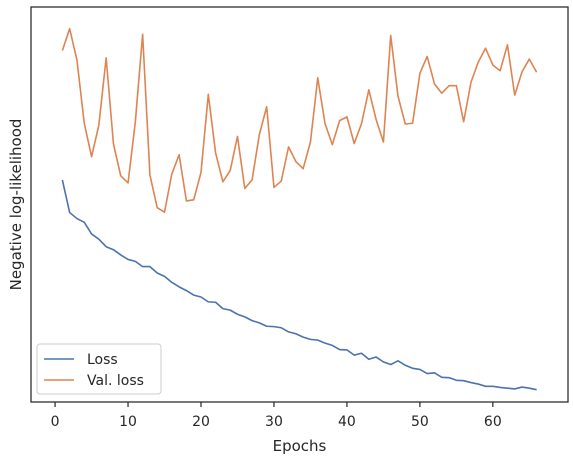 This screenshot has width=573, height=463. Describe the element at coordinates (115, 381) in the screenshot. I see `legend-label-val-loss: Val. loss` at that location.